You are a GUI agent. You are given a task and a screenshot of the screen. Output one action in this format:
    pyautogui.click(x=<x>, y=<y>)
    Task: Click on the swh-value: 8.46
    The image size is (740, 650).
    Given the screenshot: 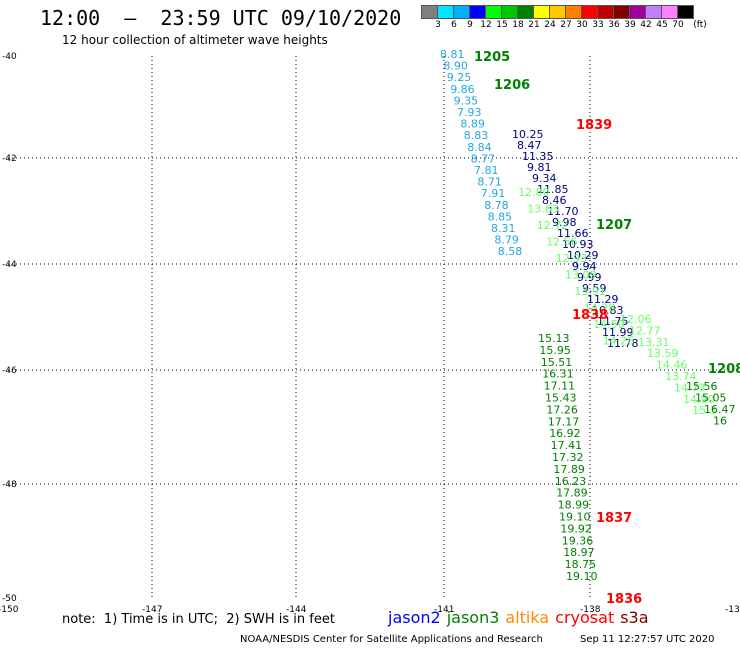 What is the action you would take?
    pyautogui.click(x=554, y=200)
    